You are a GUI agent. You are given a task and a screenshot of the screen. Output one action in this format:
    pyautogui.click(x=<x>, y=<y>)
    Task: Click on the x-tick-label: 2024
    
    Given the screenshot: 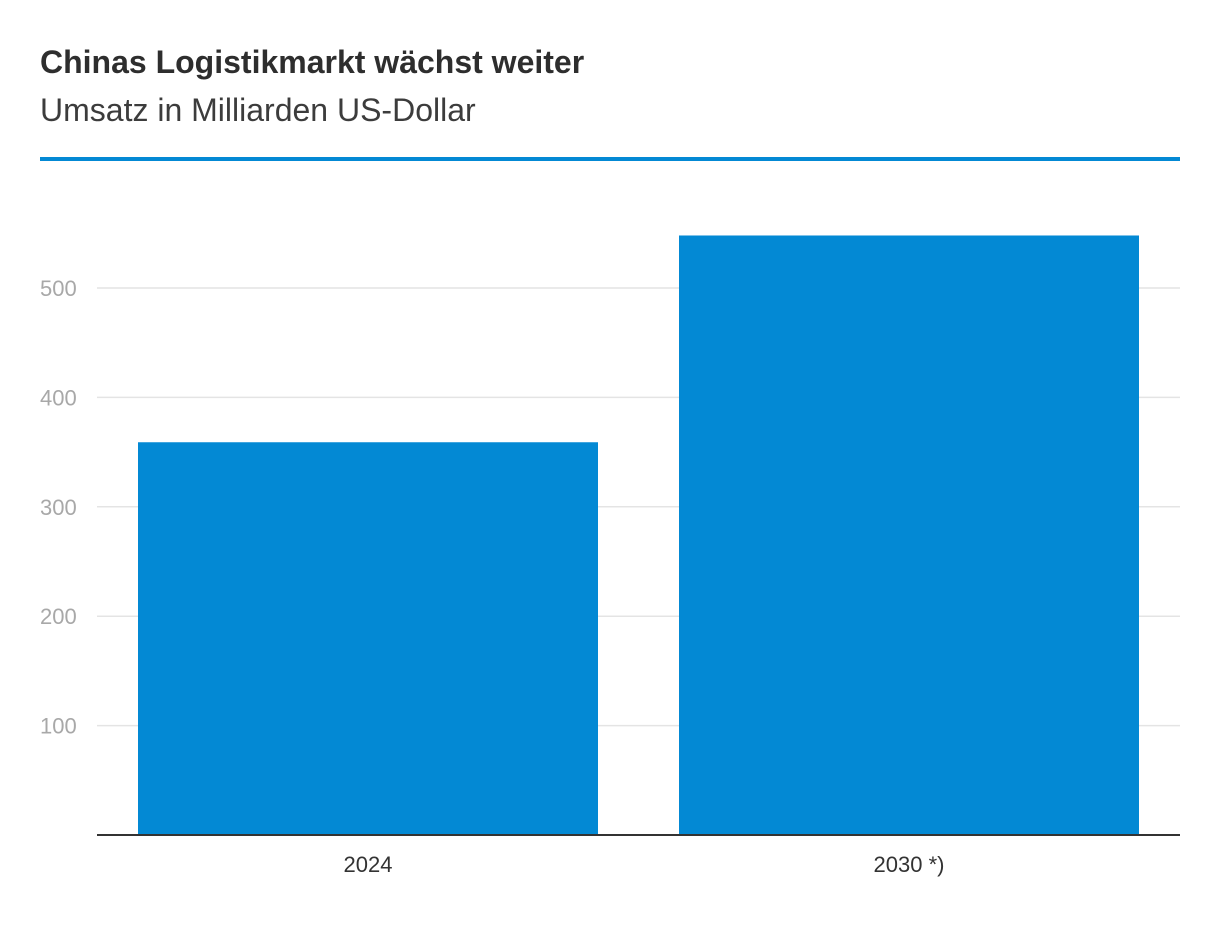 What is the action you would take?
    pyautogui.click(x=368, y=864)
    